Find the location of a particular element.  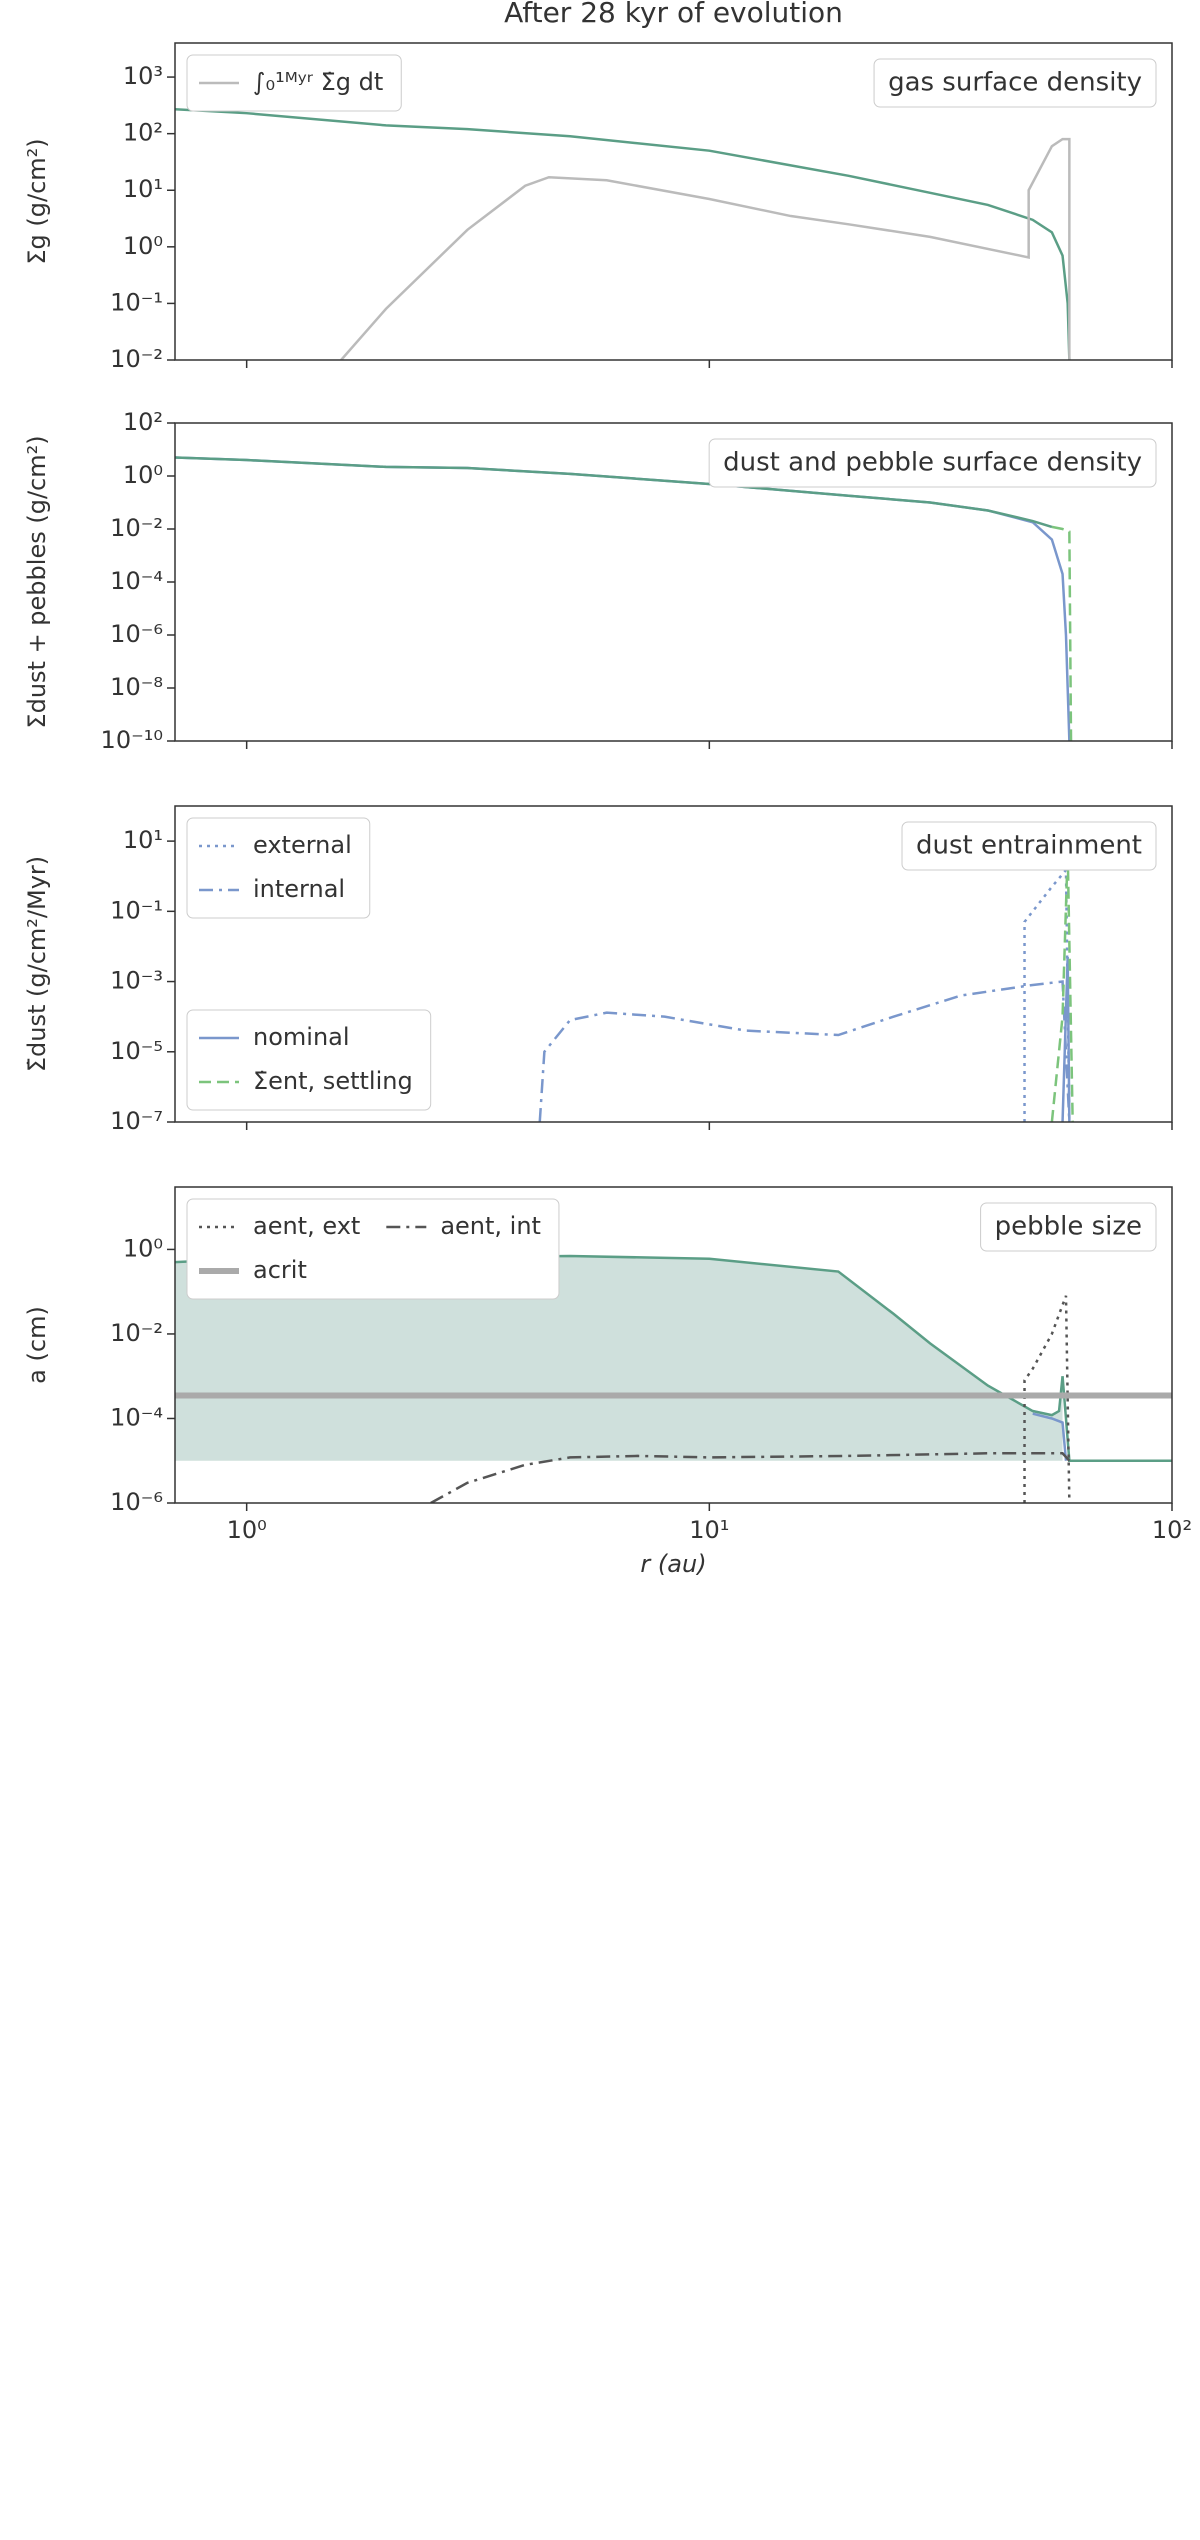

annotation-text: dust entrainment is located at coordinates (1029, 846).